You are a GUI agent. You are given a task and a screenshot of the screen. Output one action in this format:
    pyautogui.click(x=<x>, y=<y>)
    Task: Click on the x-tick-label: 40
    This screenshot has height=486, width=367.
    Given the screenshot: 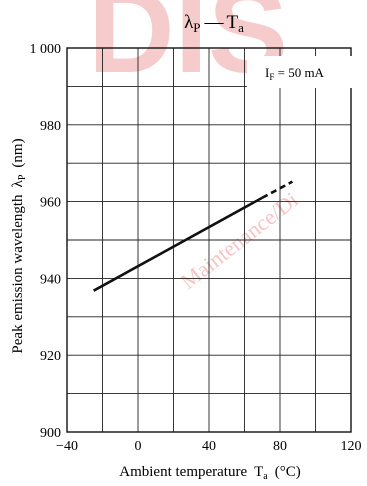 What is the action you would take?
    pyautogui.click(x=209, y=446)
    